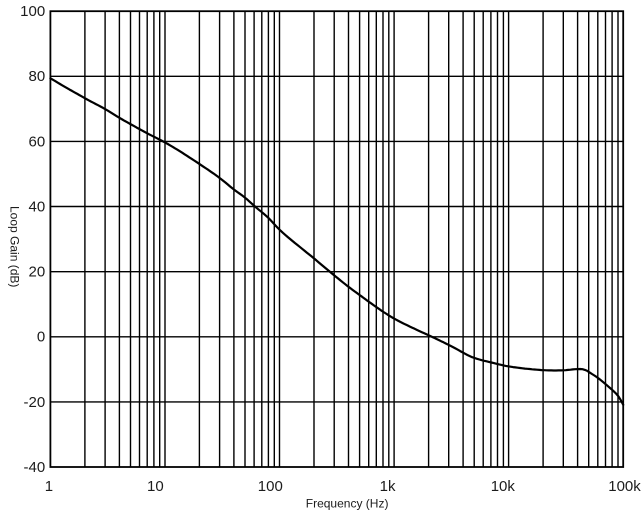  I want to click on svg-text: 1, so click(49, 486).